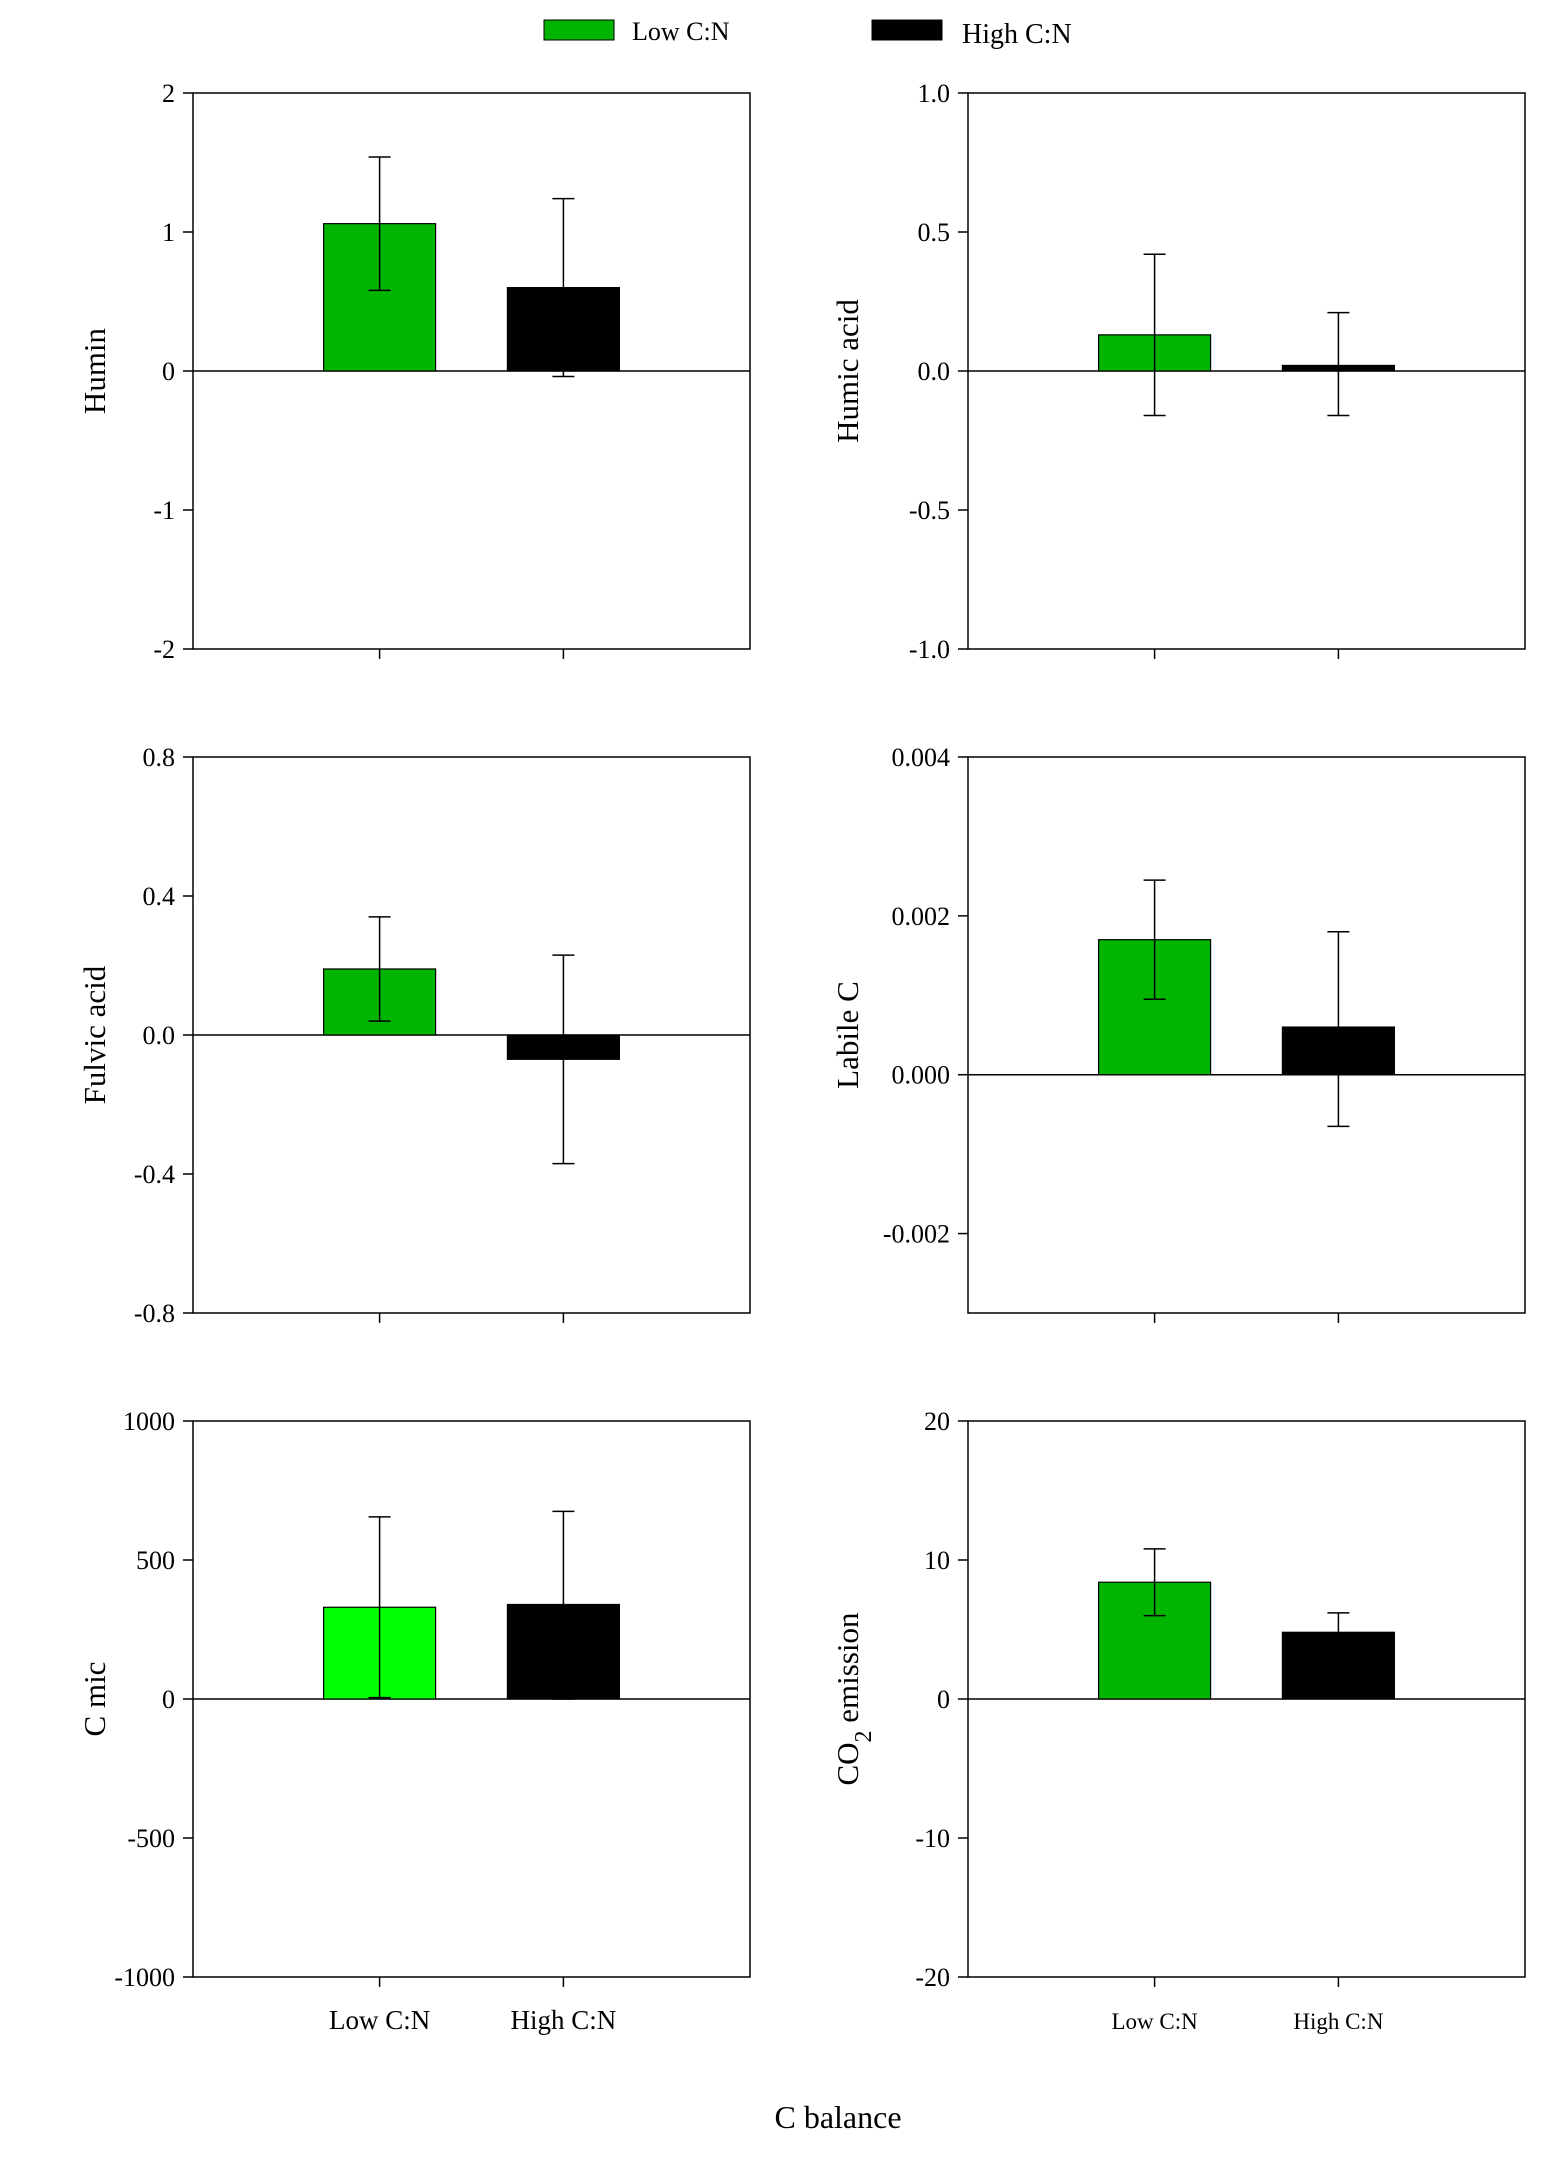 This screenshot has width=1551, height=2157. Describe the element at coordinates (159, 896) in the screenshot. I see `y-tick-label: 0.4` at that location.